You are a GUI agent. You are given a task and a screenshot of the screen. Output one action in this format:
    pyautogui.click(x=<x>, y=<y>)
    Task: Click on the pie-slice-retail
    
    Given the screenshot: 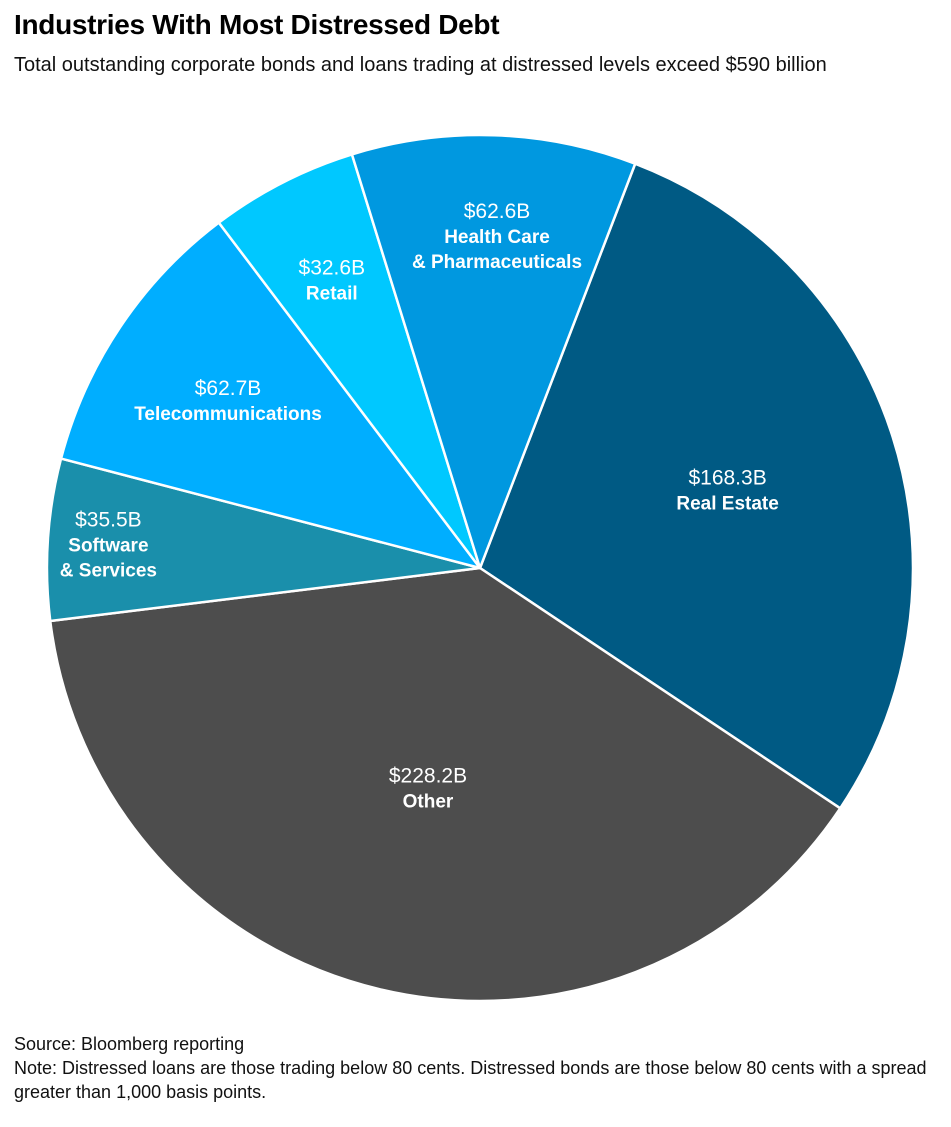 What is the action you would take?
    pyautogui.click(x=349, y=361)
    